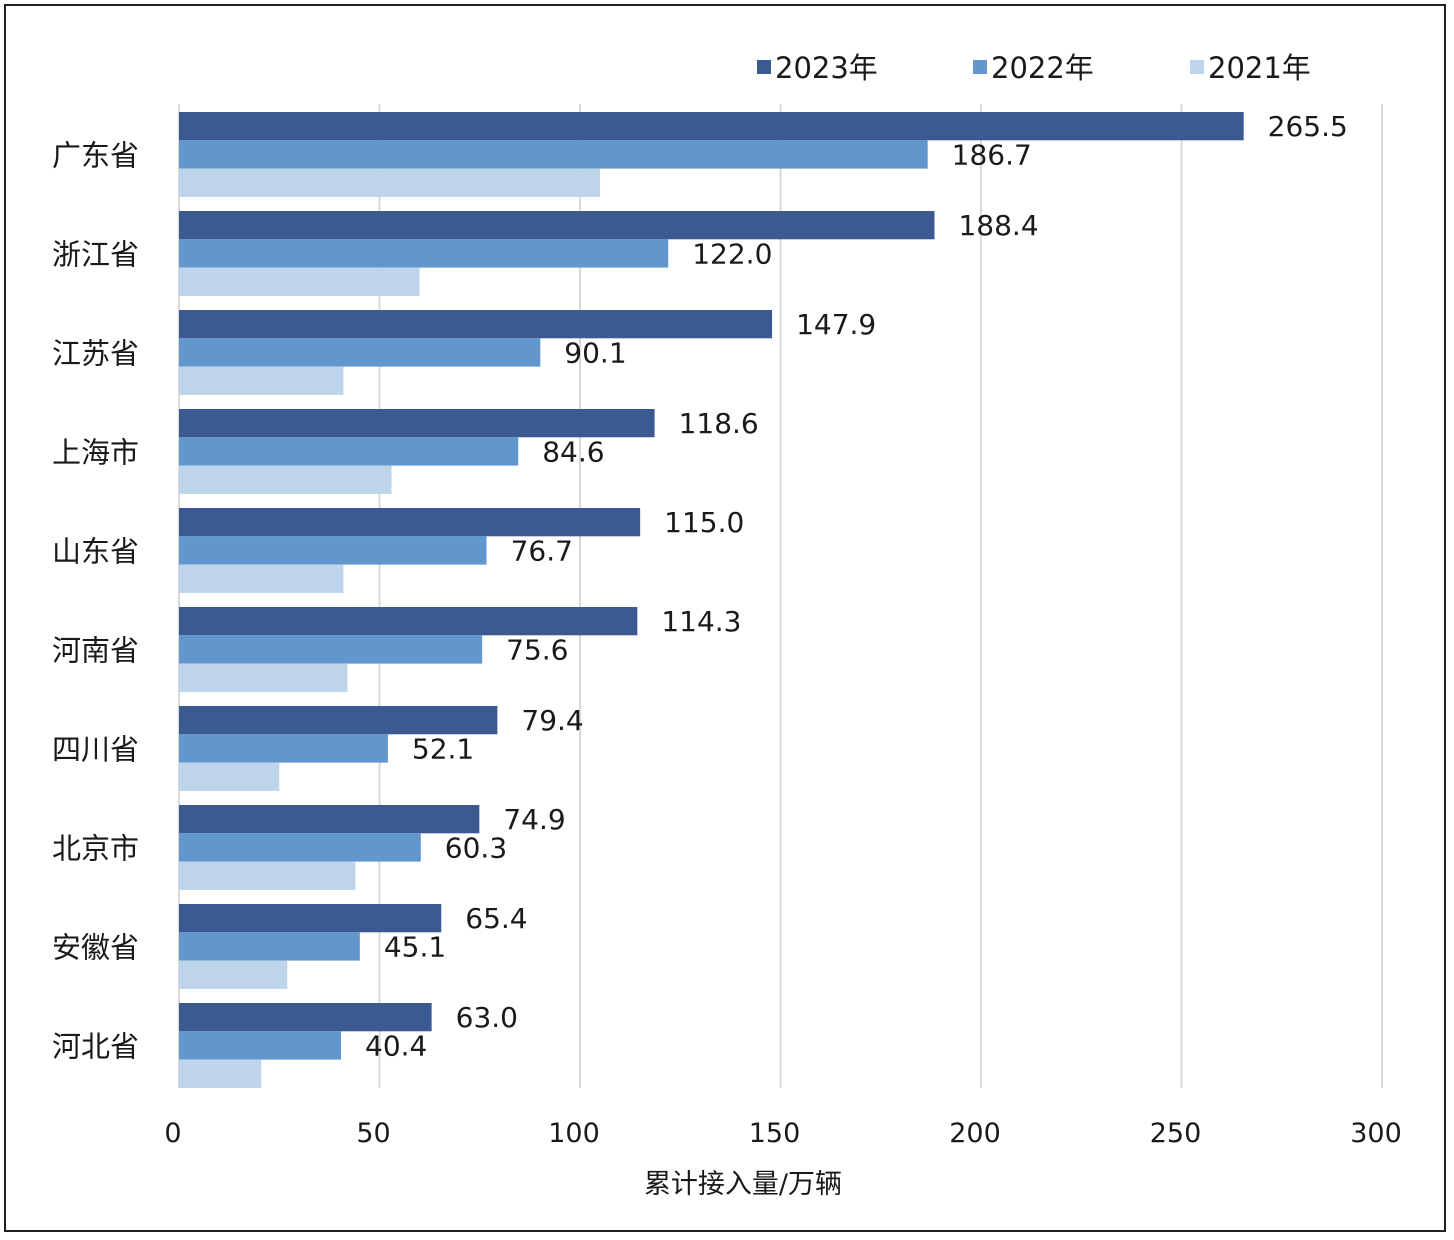 The image size is (1454, 1240). Describe the element at coordinates (496, 918) in the screenshot. I see `data-label: 65.4` at that location.